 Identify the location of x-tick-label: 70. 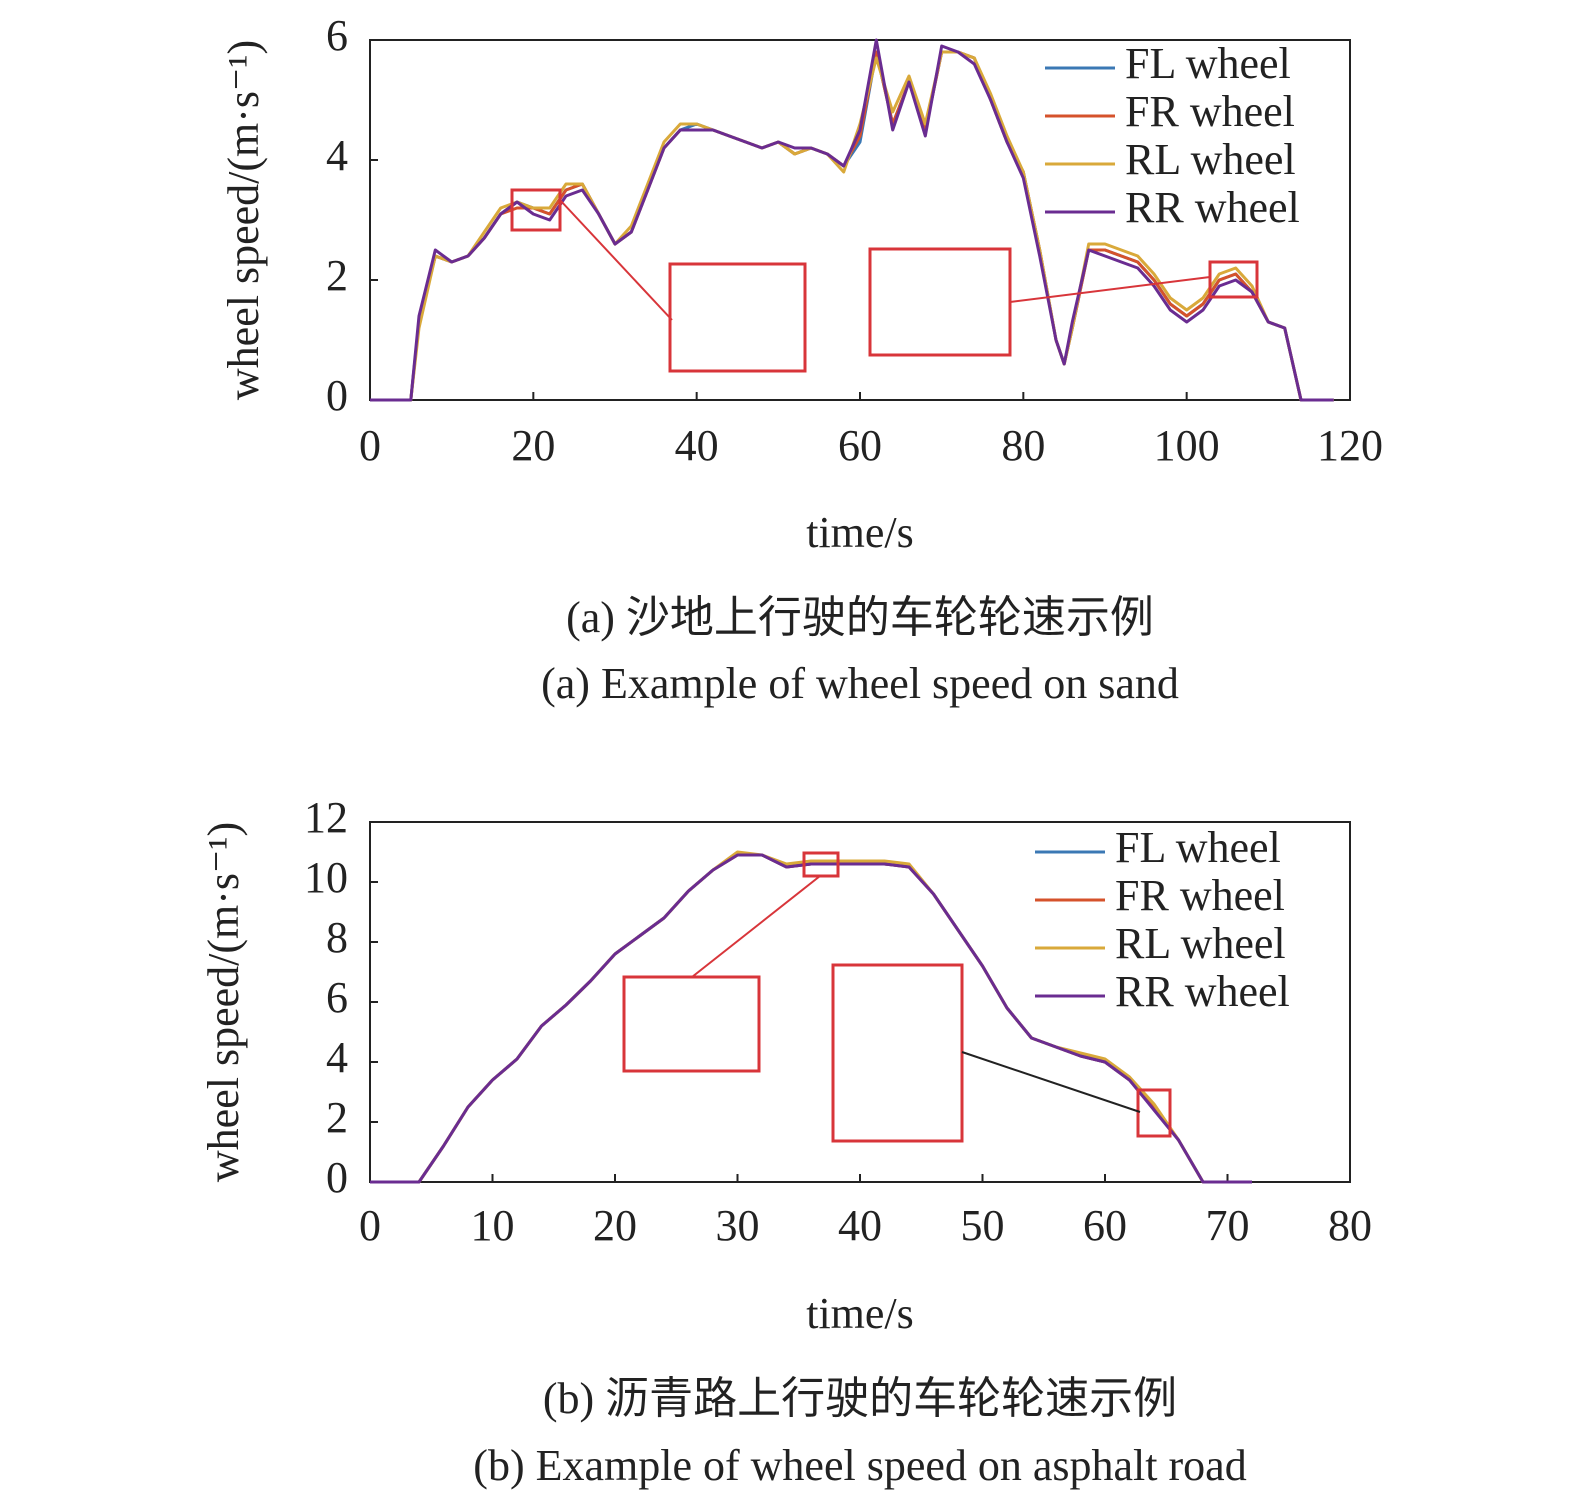
(1228, 1225).